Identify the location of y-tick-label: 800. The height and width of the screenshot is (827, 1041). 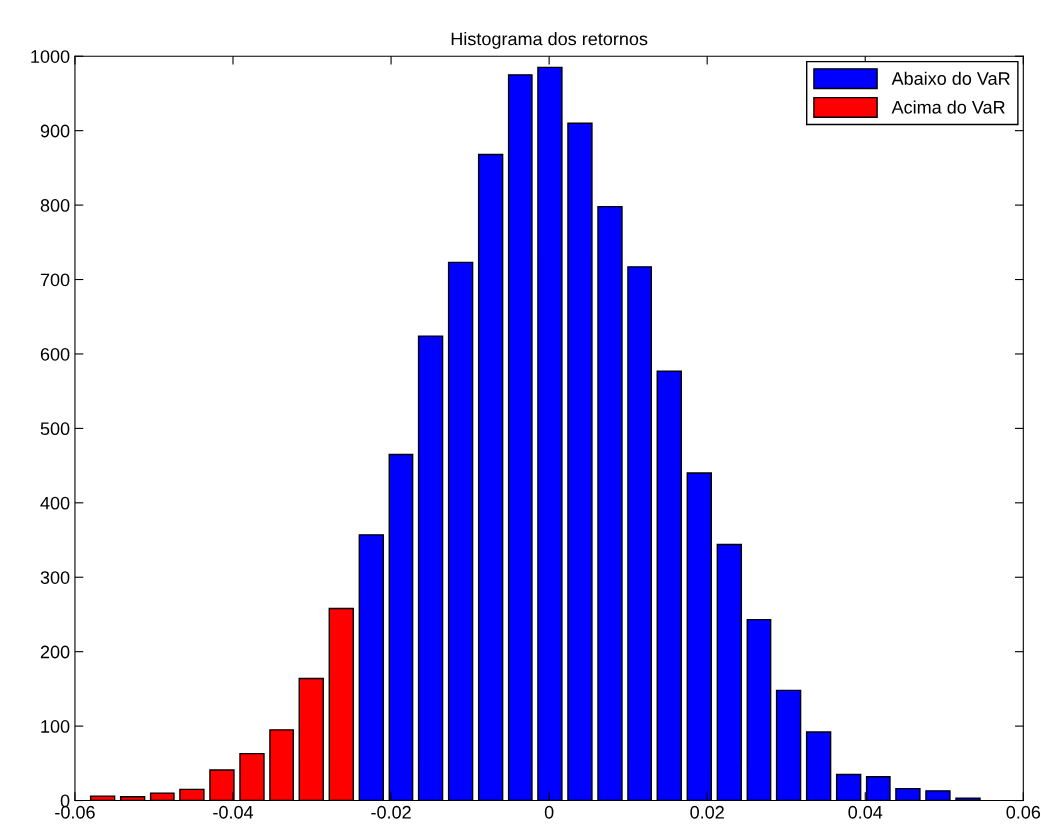
(55, 205).